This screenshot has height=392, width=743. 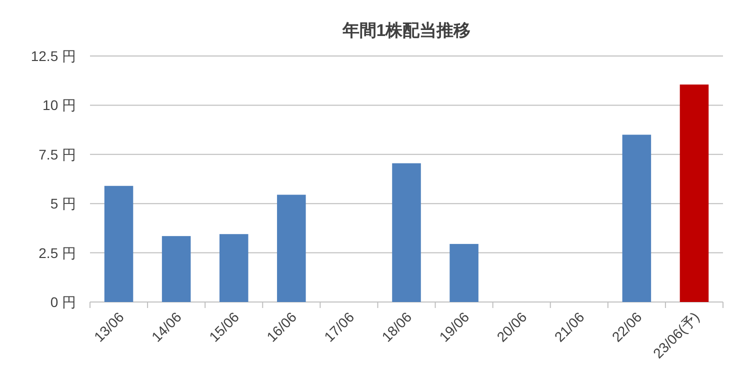 What do you see at coordinates (406, 30) in the screenshot?
I see `chart-title: 年間1株配当推移` at bounding box center [406, 30].